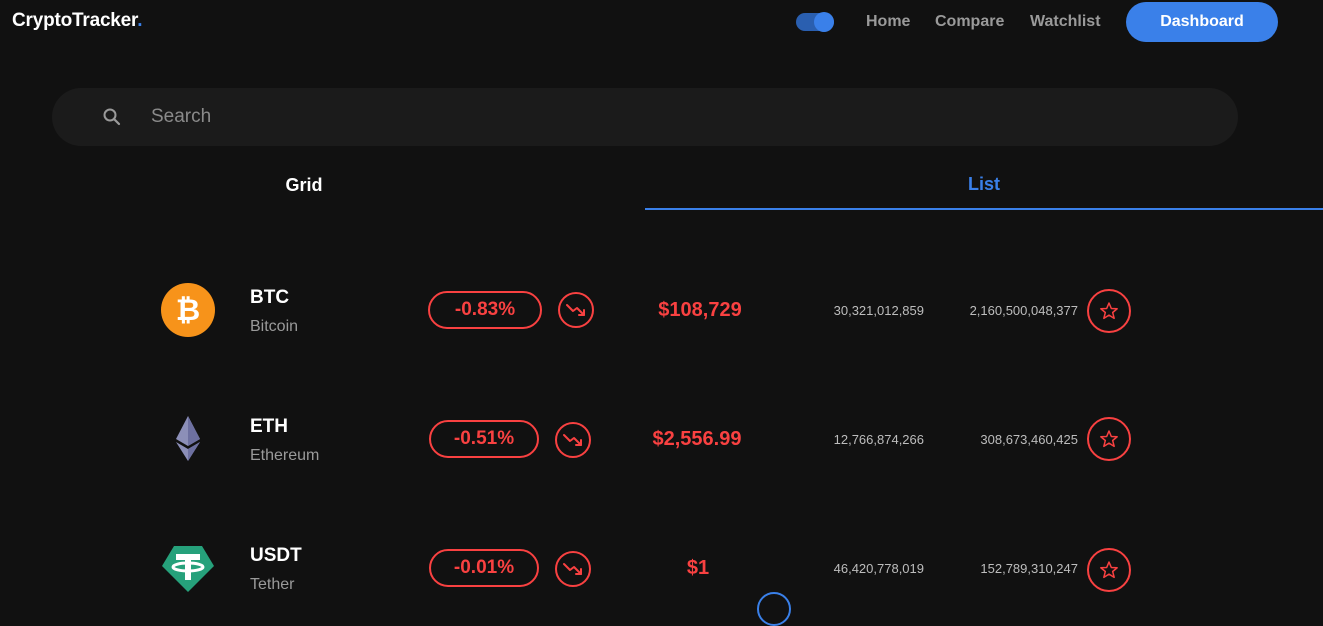  Describe the element at coordinates (824, 22) in the screenshot. I see `toggle-knob` at that location.